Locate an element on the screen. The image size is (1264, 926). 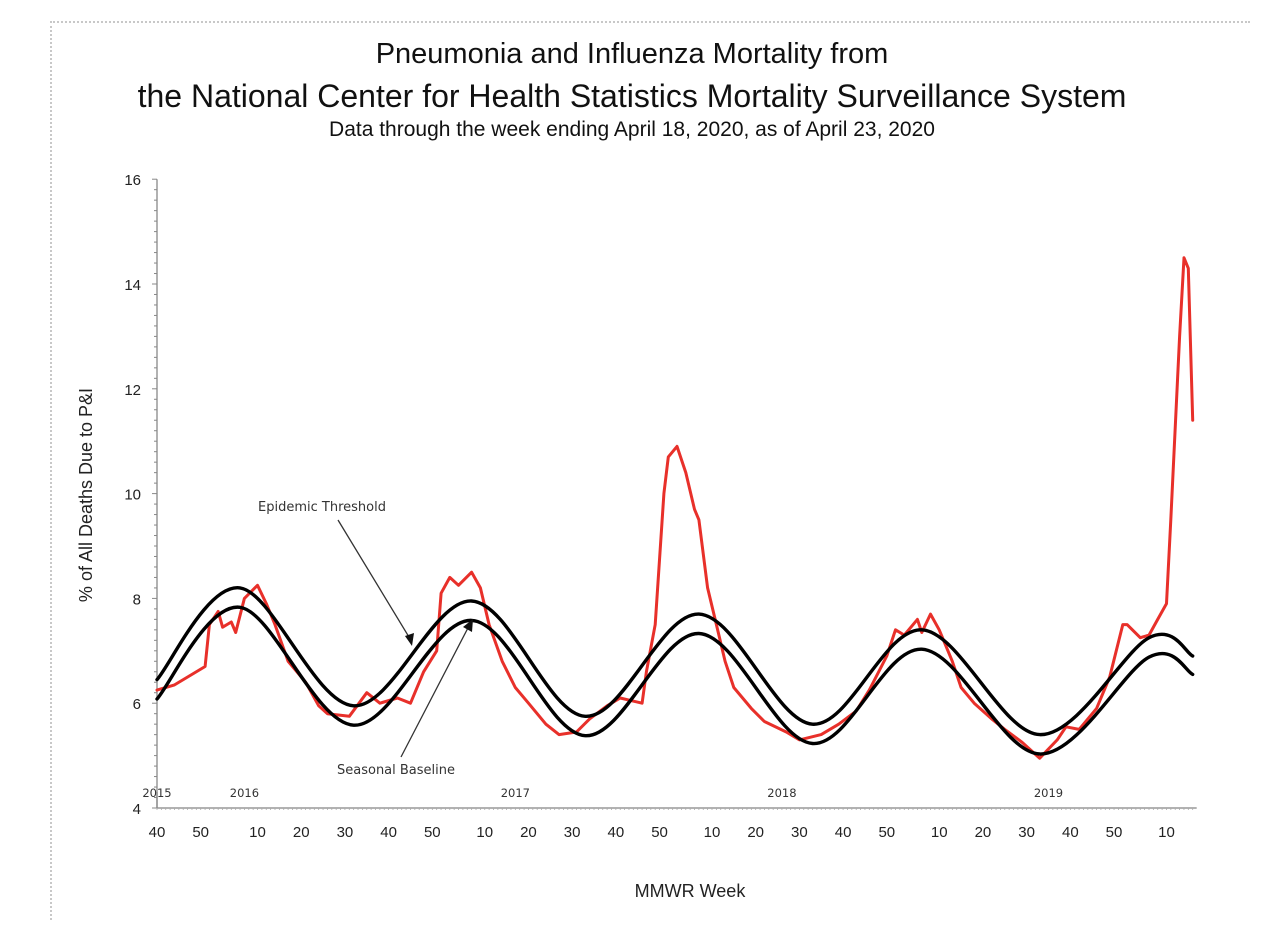
annotations: Epidemic Threshold Seasonal Baseline is located at coordinates (365, 639).